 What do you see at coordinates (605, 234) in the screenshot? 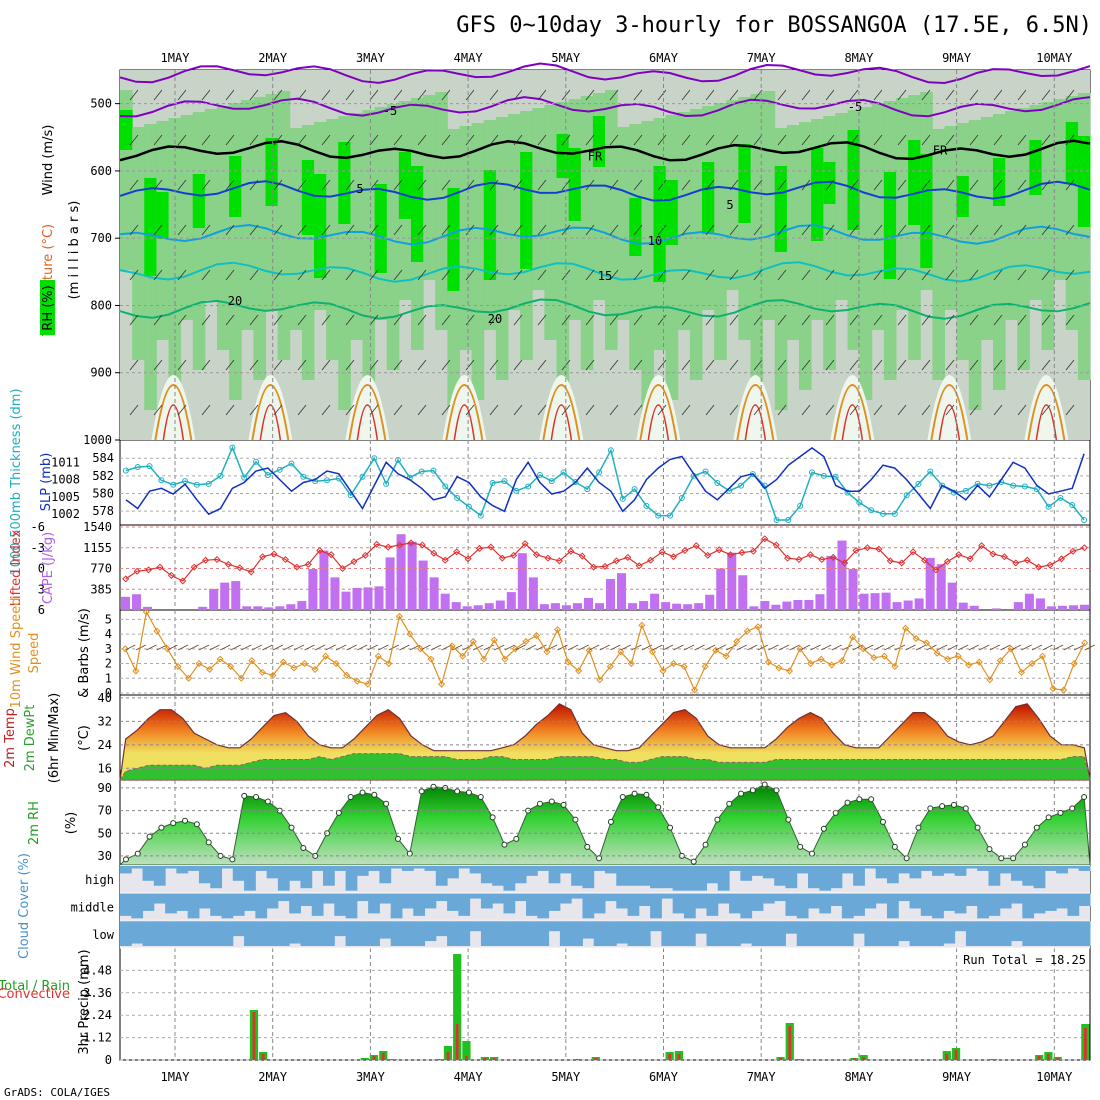
I see `temp-contour` at bounding box center [605, 234].